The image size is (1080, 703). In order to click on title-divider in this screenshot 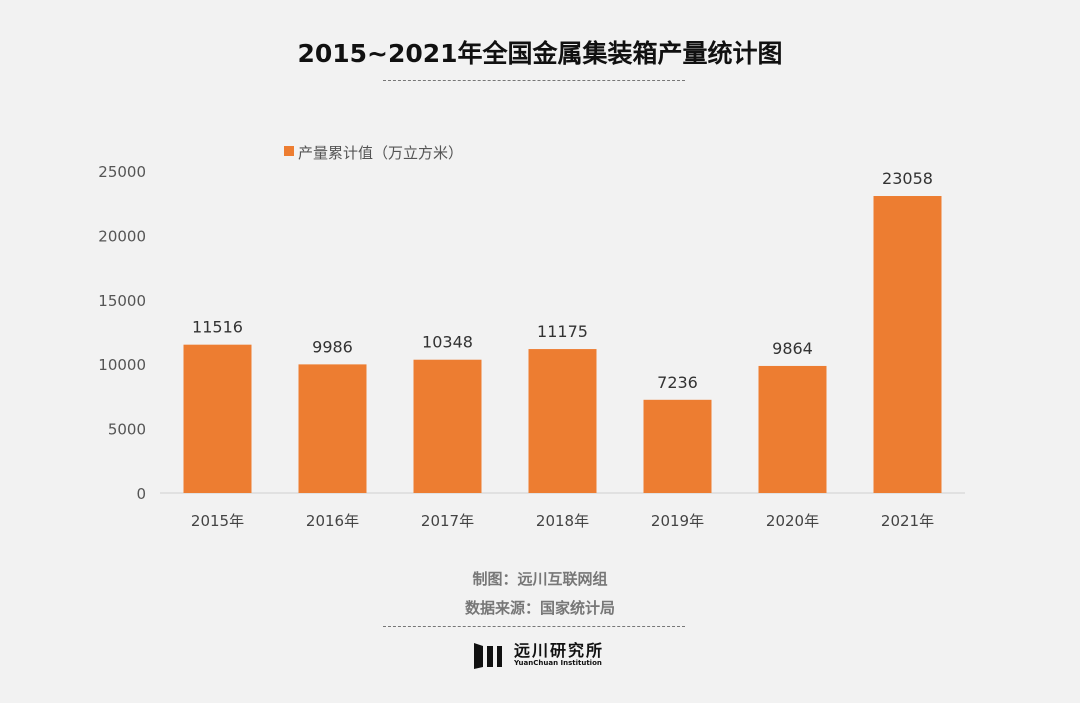, I will do `click(534, 80)`.